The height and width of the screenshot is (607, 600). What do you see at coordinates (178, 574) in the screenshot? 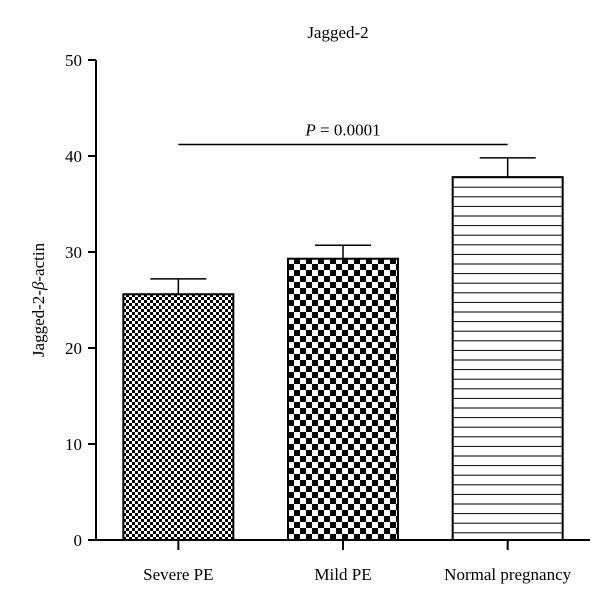
I see `x-tick-label: Severe PE` at bounding box center [178, 574].